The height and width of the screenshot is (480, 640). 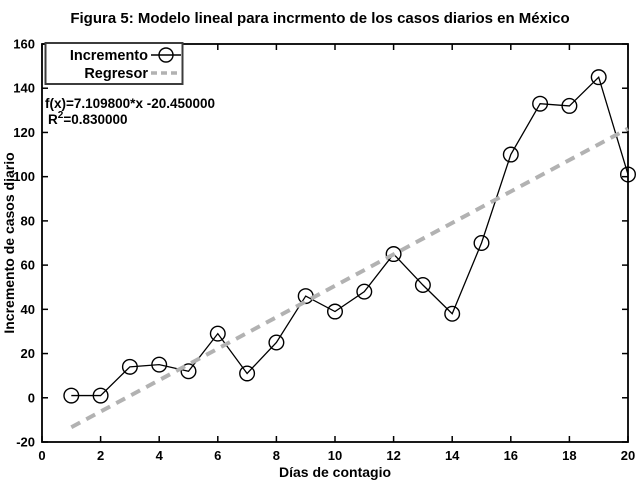 I want to click on y-tick-label: 40, so click(x=28, y=309).